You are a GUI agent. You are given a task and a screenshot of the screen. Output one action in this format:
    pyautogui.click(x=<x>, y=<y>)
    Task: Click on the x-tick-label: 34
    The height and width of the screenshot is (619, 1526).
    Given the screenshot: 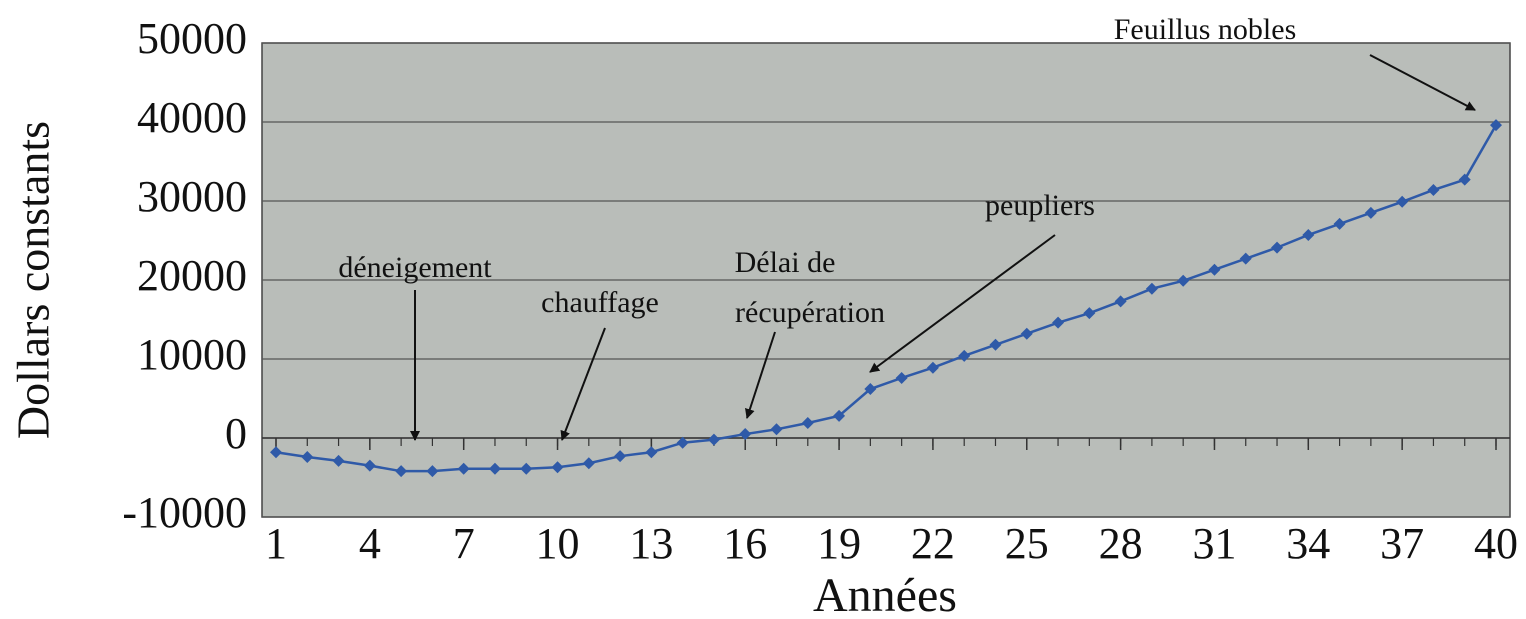 What is the action you would take?
    pyautogui.click(x=1308, y=543)
    